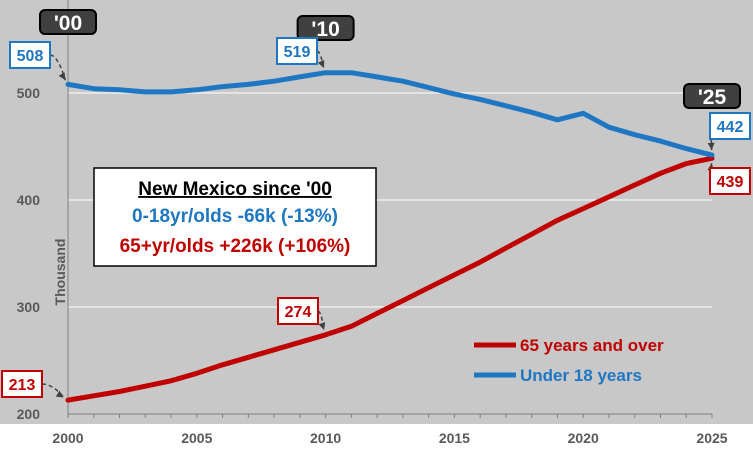 The width and height of the screenshot is (753, 452). What do you see at coordinates (60, 272) in the screenshot?
I see `y-axis-title: Thousand` at bounding box center [60, 272].